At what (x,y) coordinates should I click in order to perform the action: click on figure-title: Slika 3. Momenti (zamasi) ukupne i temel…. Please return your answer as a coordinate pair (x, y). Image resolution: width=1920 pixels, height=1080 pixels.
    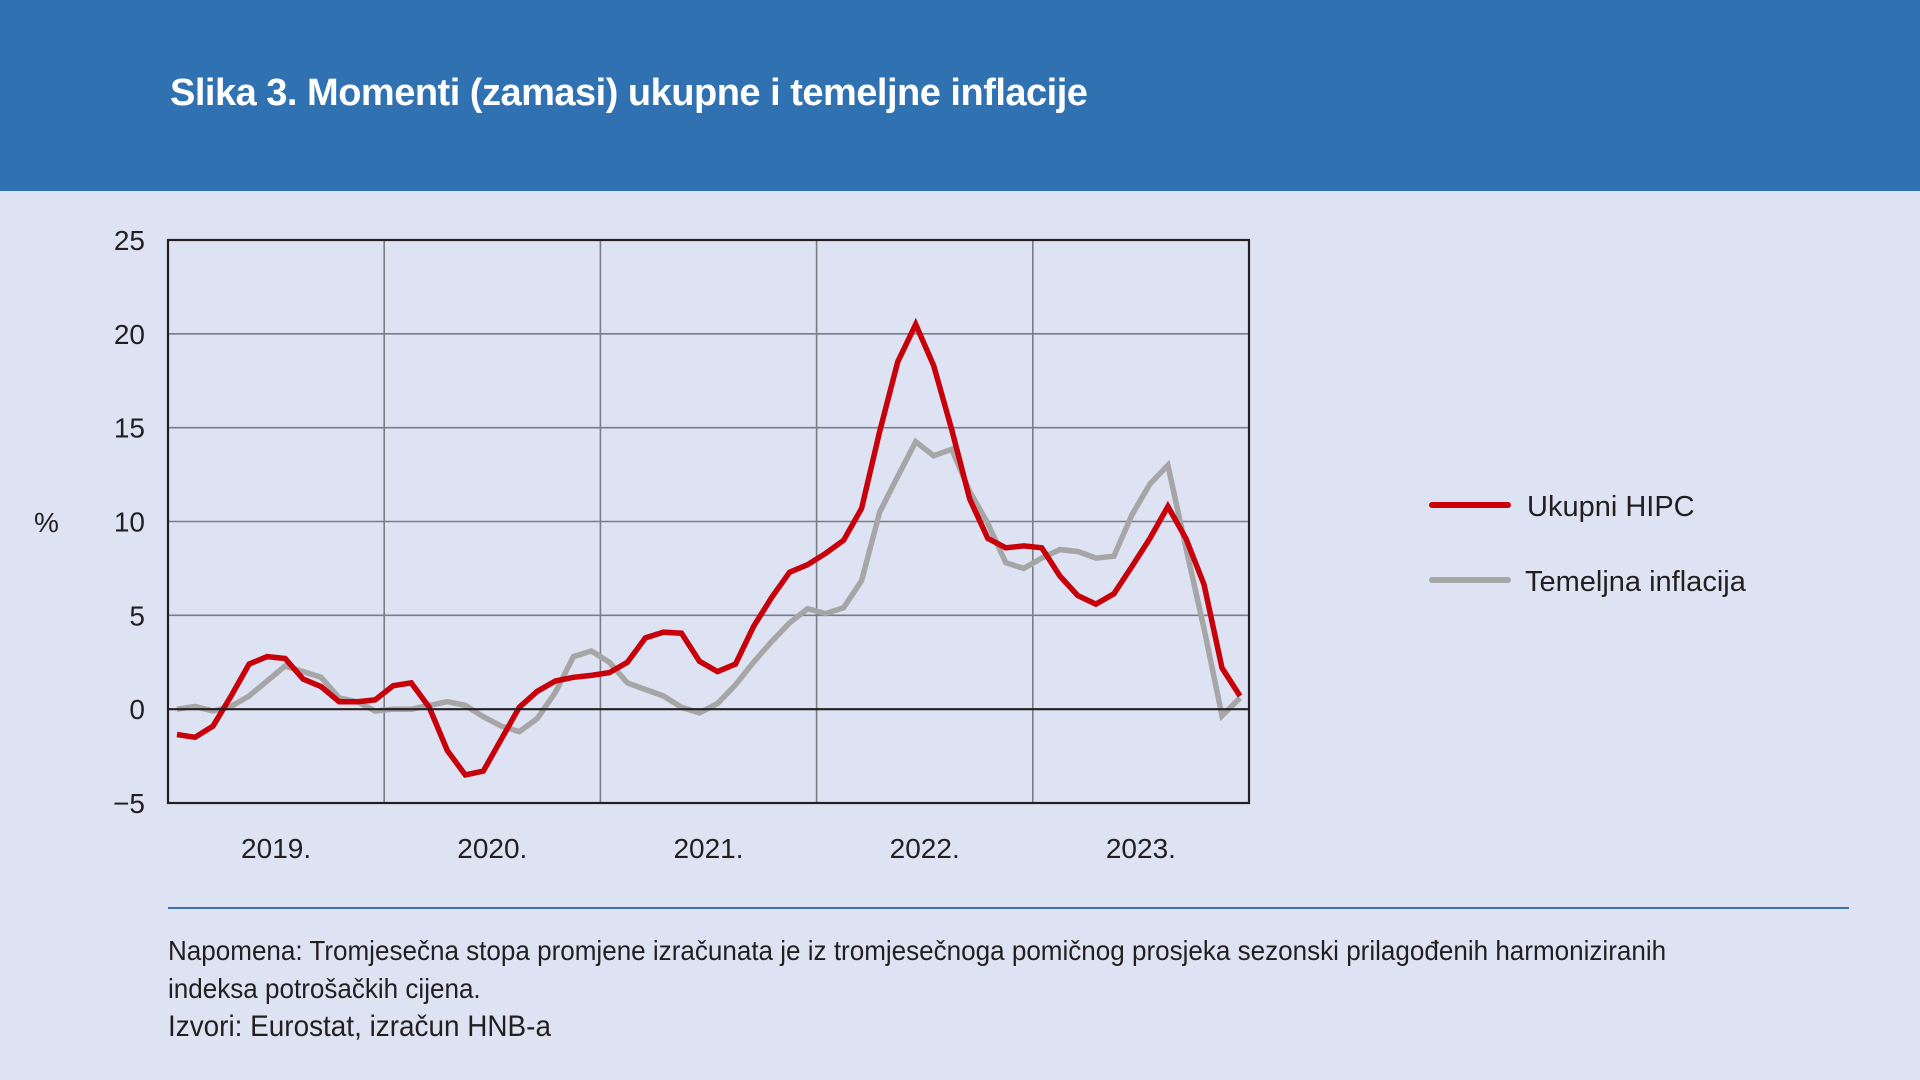
    Looking at the image, I should click on (629, 93).